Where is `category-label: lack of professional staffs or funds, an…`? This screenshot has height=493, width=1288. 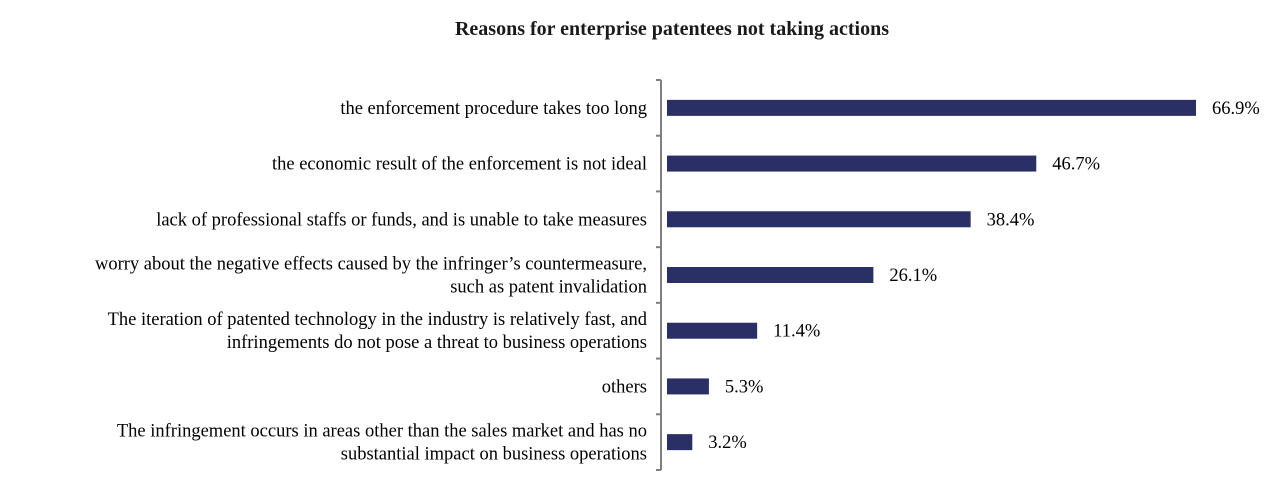
category-label: lack of professional staffs or funds, an… is located at coordinates (401, 220).